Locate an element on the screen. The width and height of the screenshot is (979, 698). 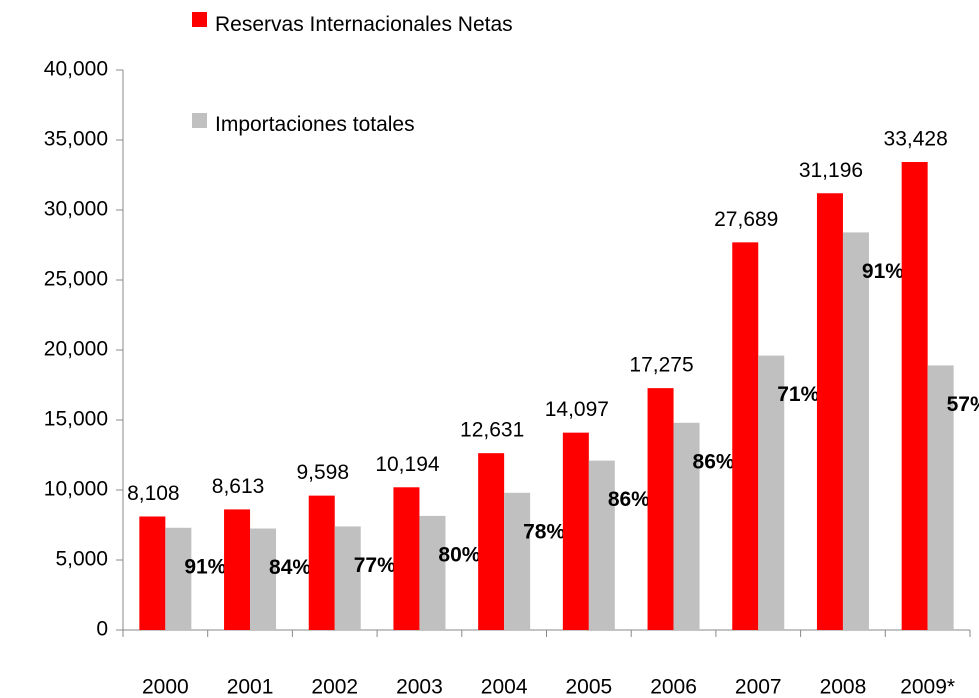
x-tick-label: 2001 is located at coordinates (250, 687).